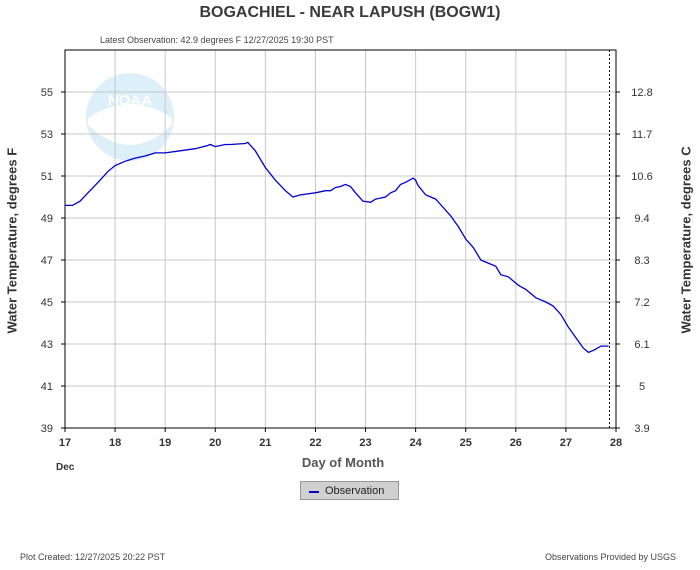 Image resolution: width=700 pixels, height=570 pixels. Describe the element at coordinates (265, 443) in the screenshot. I see `x-tick-label: 21` at that location.